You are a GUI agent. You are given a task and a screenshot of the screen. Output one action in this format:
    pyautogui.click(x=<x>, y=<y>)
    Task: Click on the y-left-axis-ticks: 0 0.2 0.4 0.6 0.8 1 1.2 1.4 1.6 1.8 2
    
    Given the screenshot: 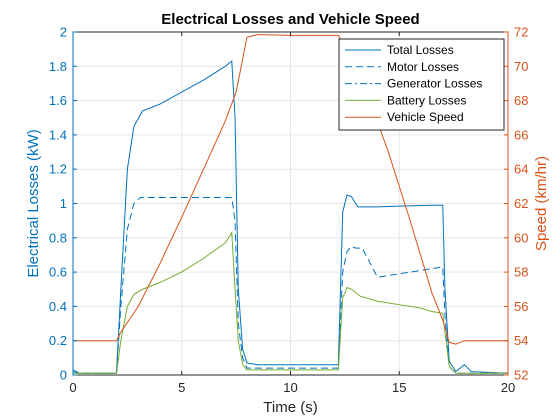 What is the action you would take?
    pyautogui.click(x=63, y=204)
    